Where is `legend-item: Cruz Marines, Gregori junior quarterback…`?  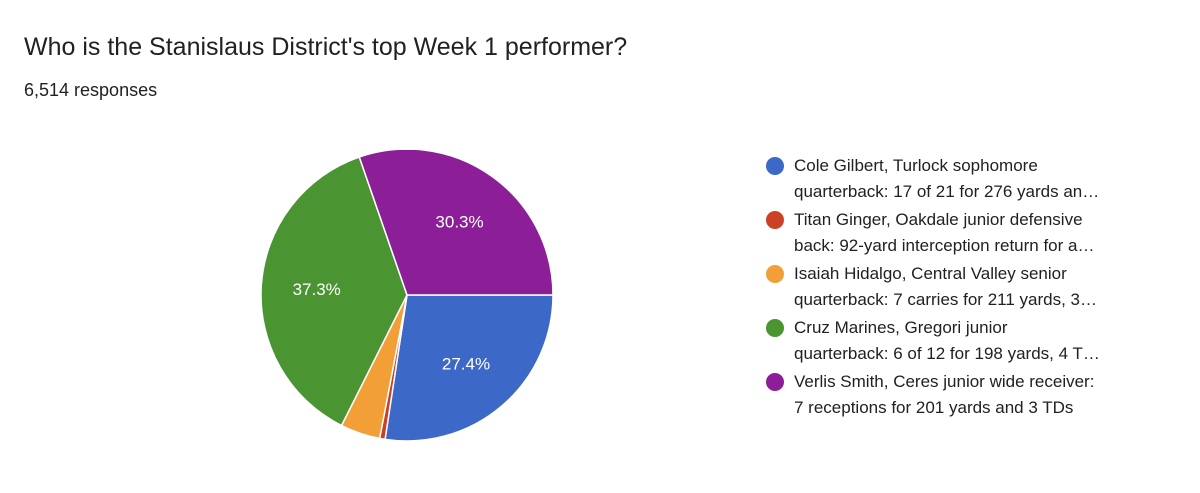 legend-item: Cruz Marines, Gregori junior quarterback… is located at coordinates (976, 341).